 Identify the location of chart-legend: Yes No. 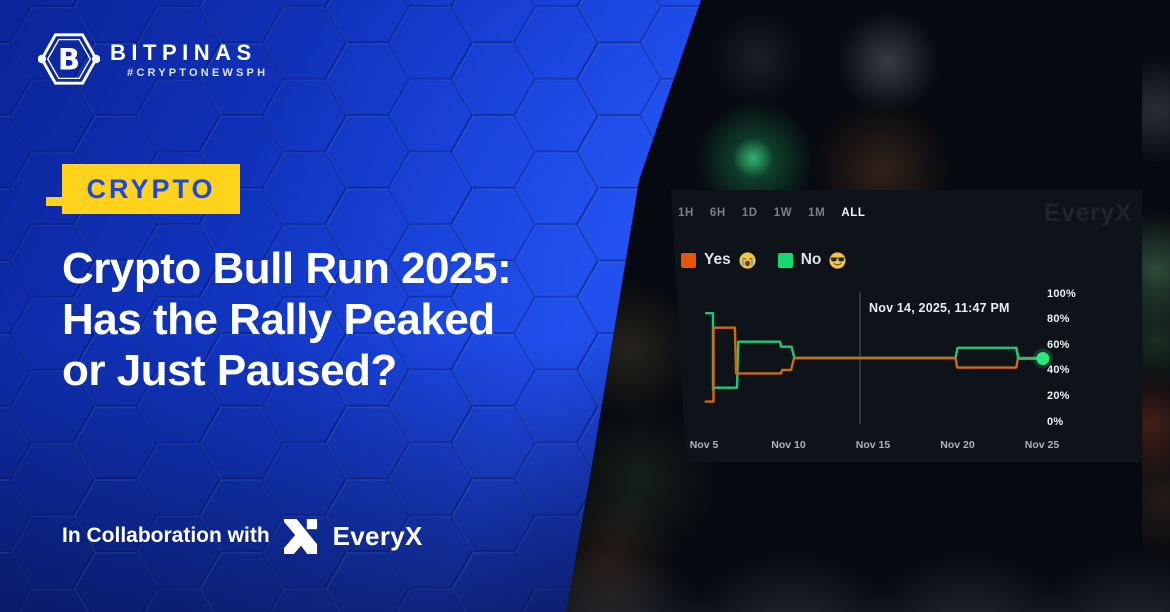
(763, 260).